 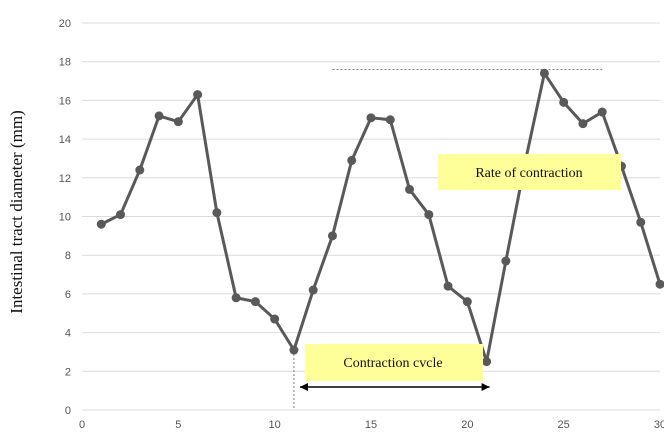 I want to click on x-tick-labels: 0 5 10 15 20 25 30, so click(x=371, y=425).